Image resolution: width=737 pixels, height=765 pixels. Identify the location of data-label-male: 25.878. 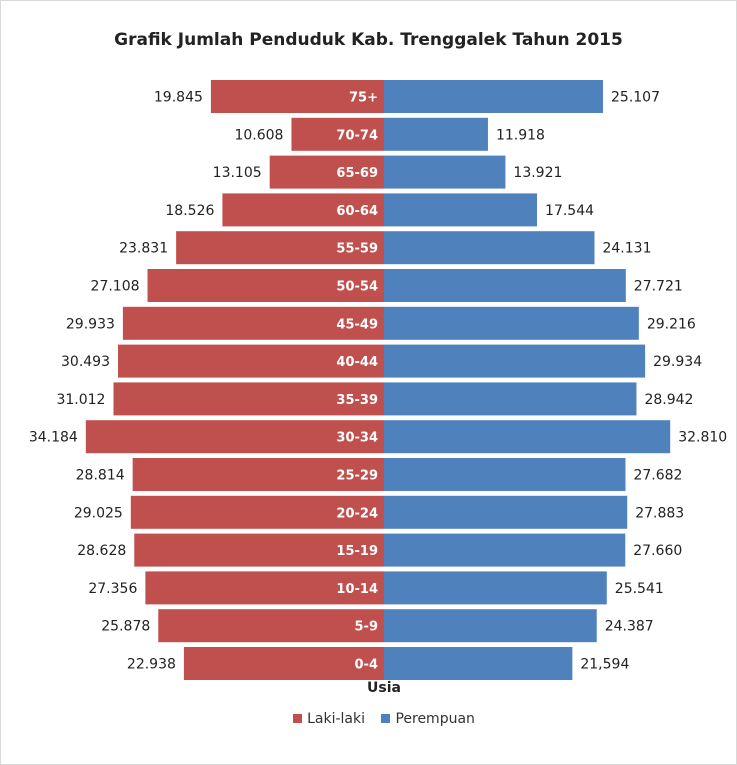
(125, 627).